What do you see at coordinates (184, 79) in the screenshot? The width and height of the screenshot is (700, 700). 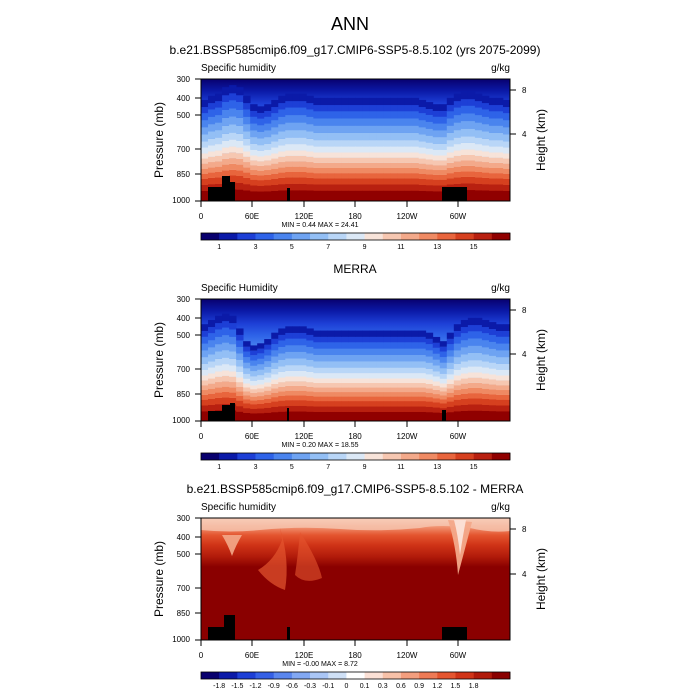 I see `y-tick-label: 300` at bounding box center [184, 79].